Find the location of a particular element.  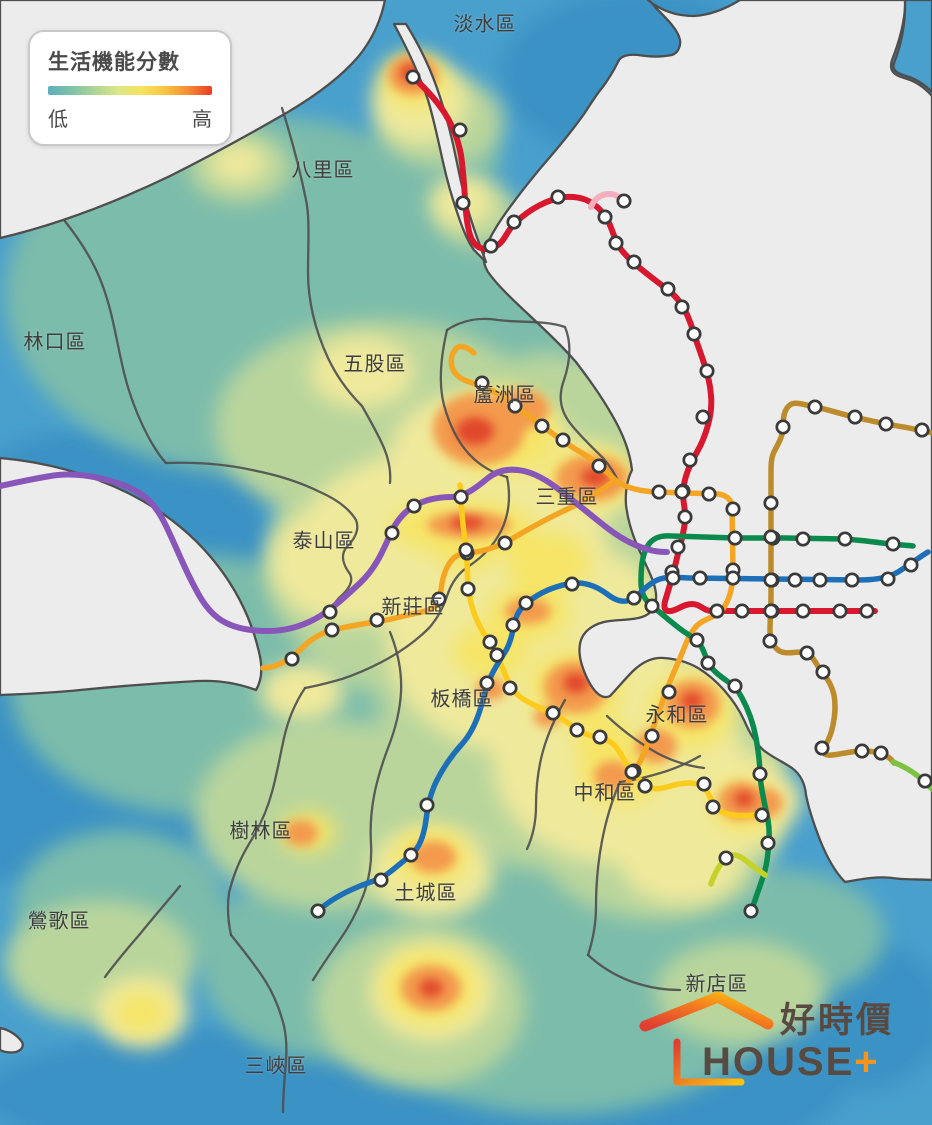

legend-title: 生活機能分數 is located at coordinates (114, 62).